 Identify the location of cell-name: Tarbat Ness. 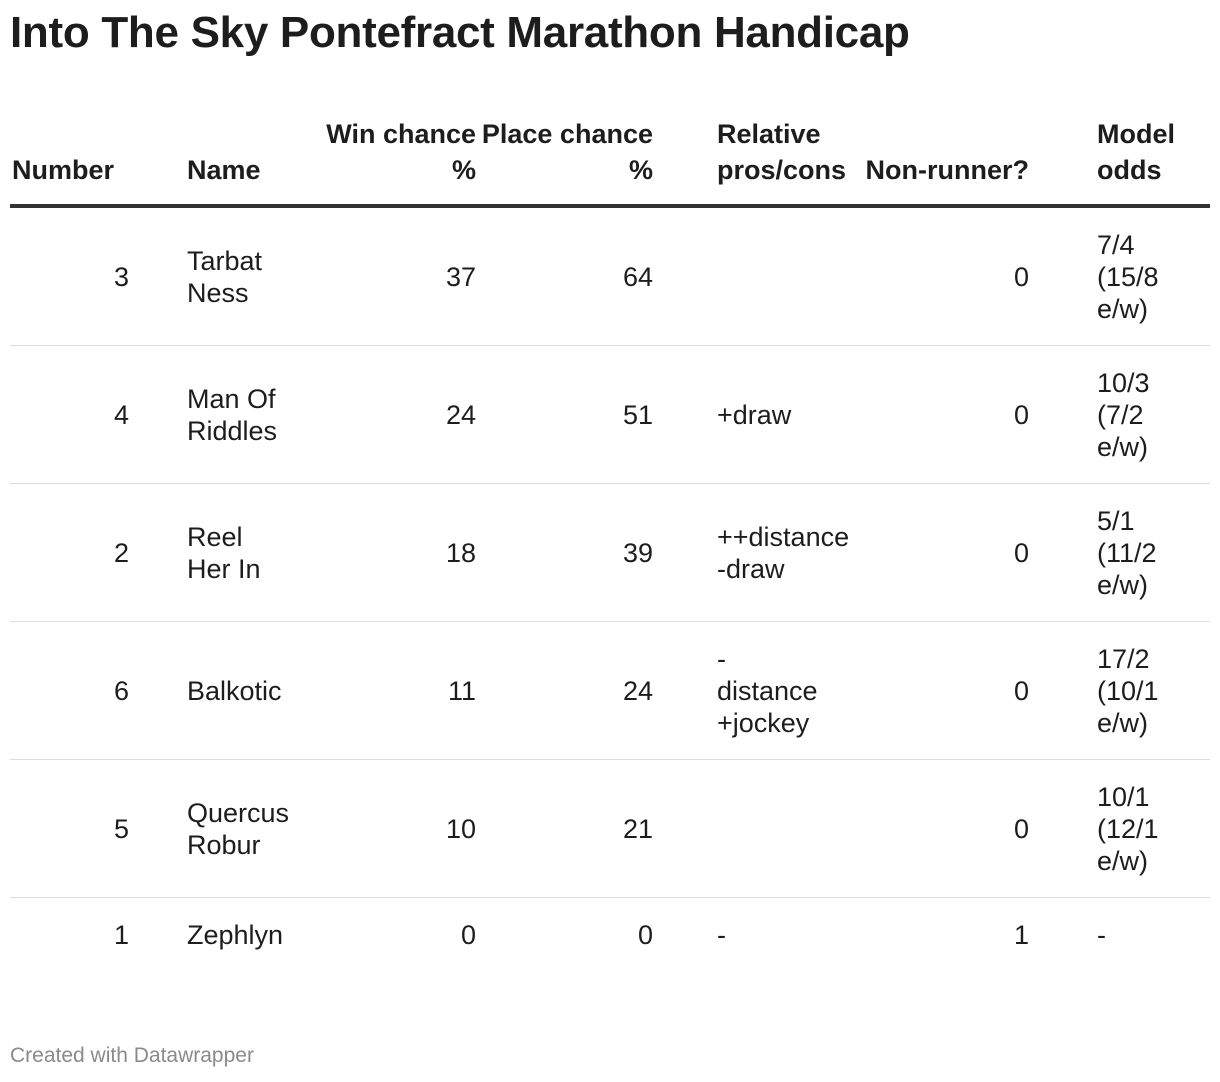
(255, 276).